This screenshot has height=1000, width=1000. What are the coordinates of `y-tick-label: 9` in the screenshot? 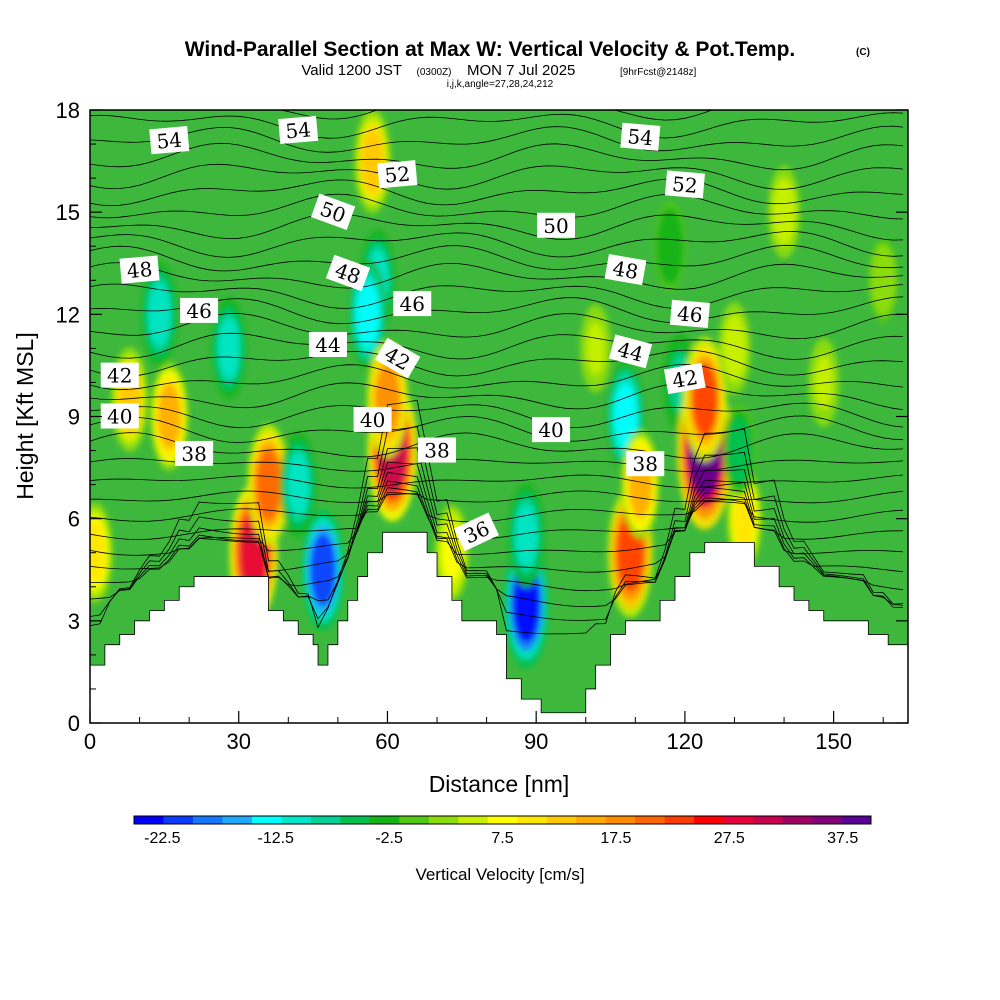 It's located at (74, 417).